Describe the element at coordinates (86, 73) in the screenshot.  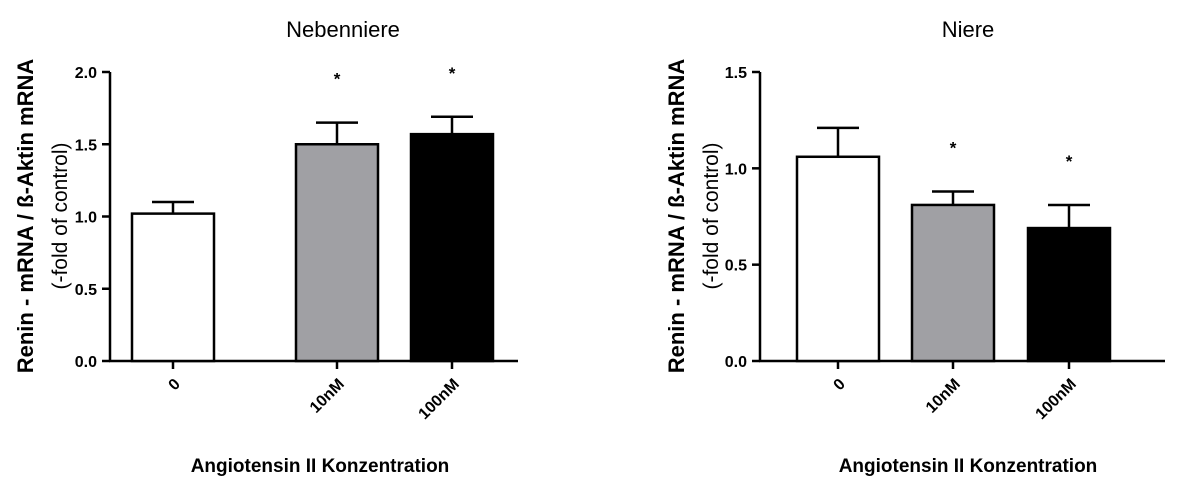
I see `y-tick-label: 2.0` at that location.